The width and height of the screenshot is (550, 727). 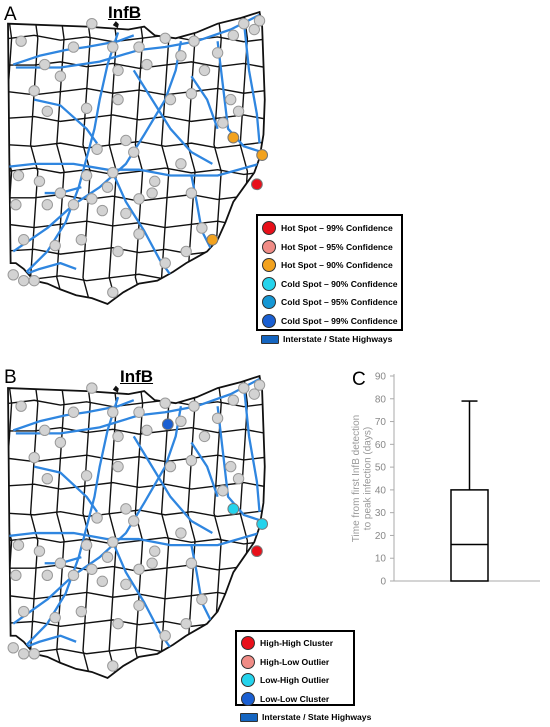 I want to click on legend-a-label: Cold Spot – 95% Confidence, so click(x=339, y=302).